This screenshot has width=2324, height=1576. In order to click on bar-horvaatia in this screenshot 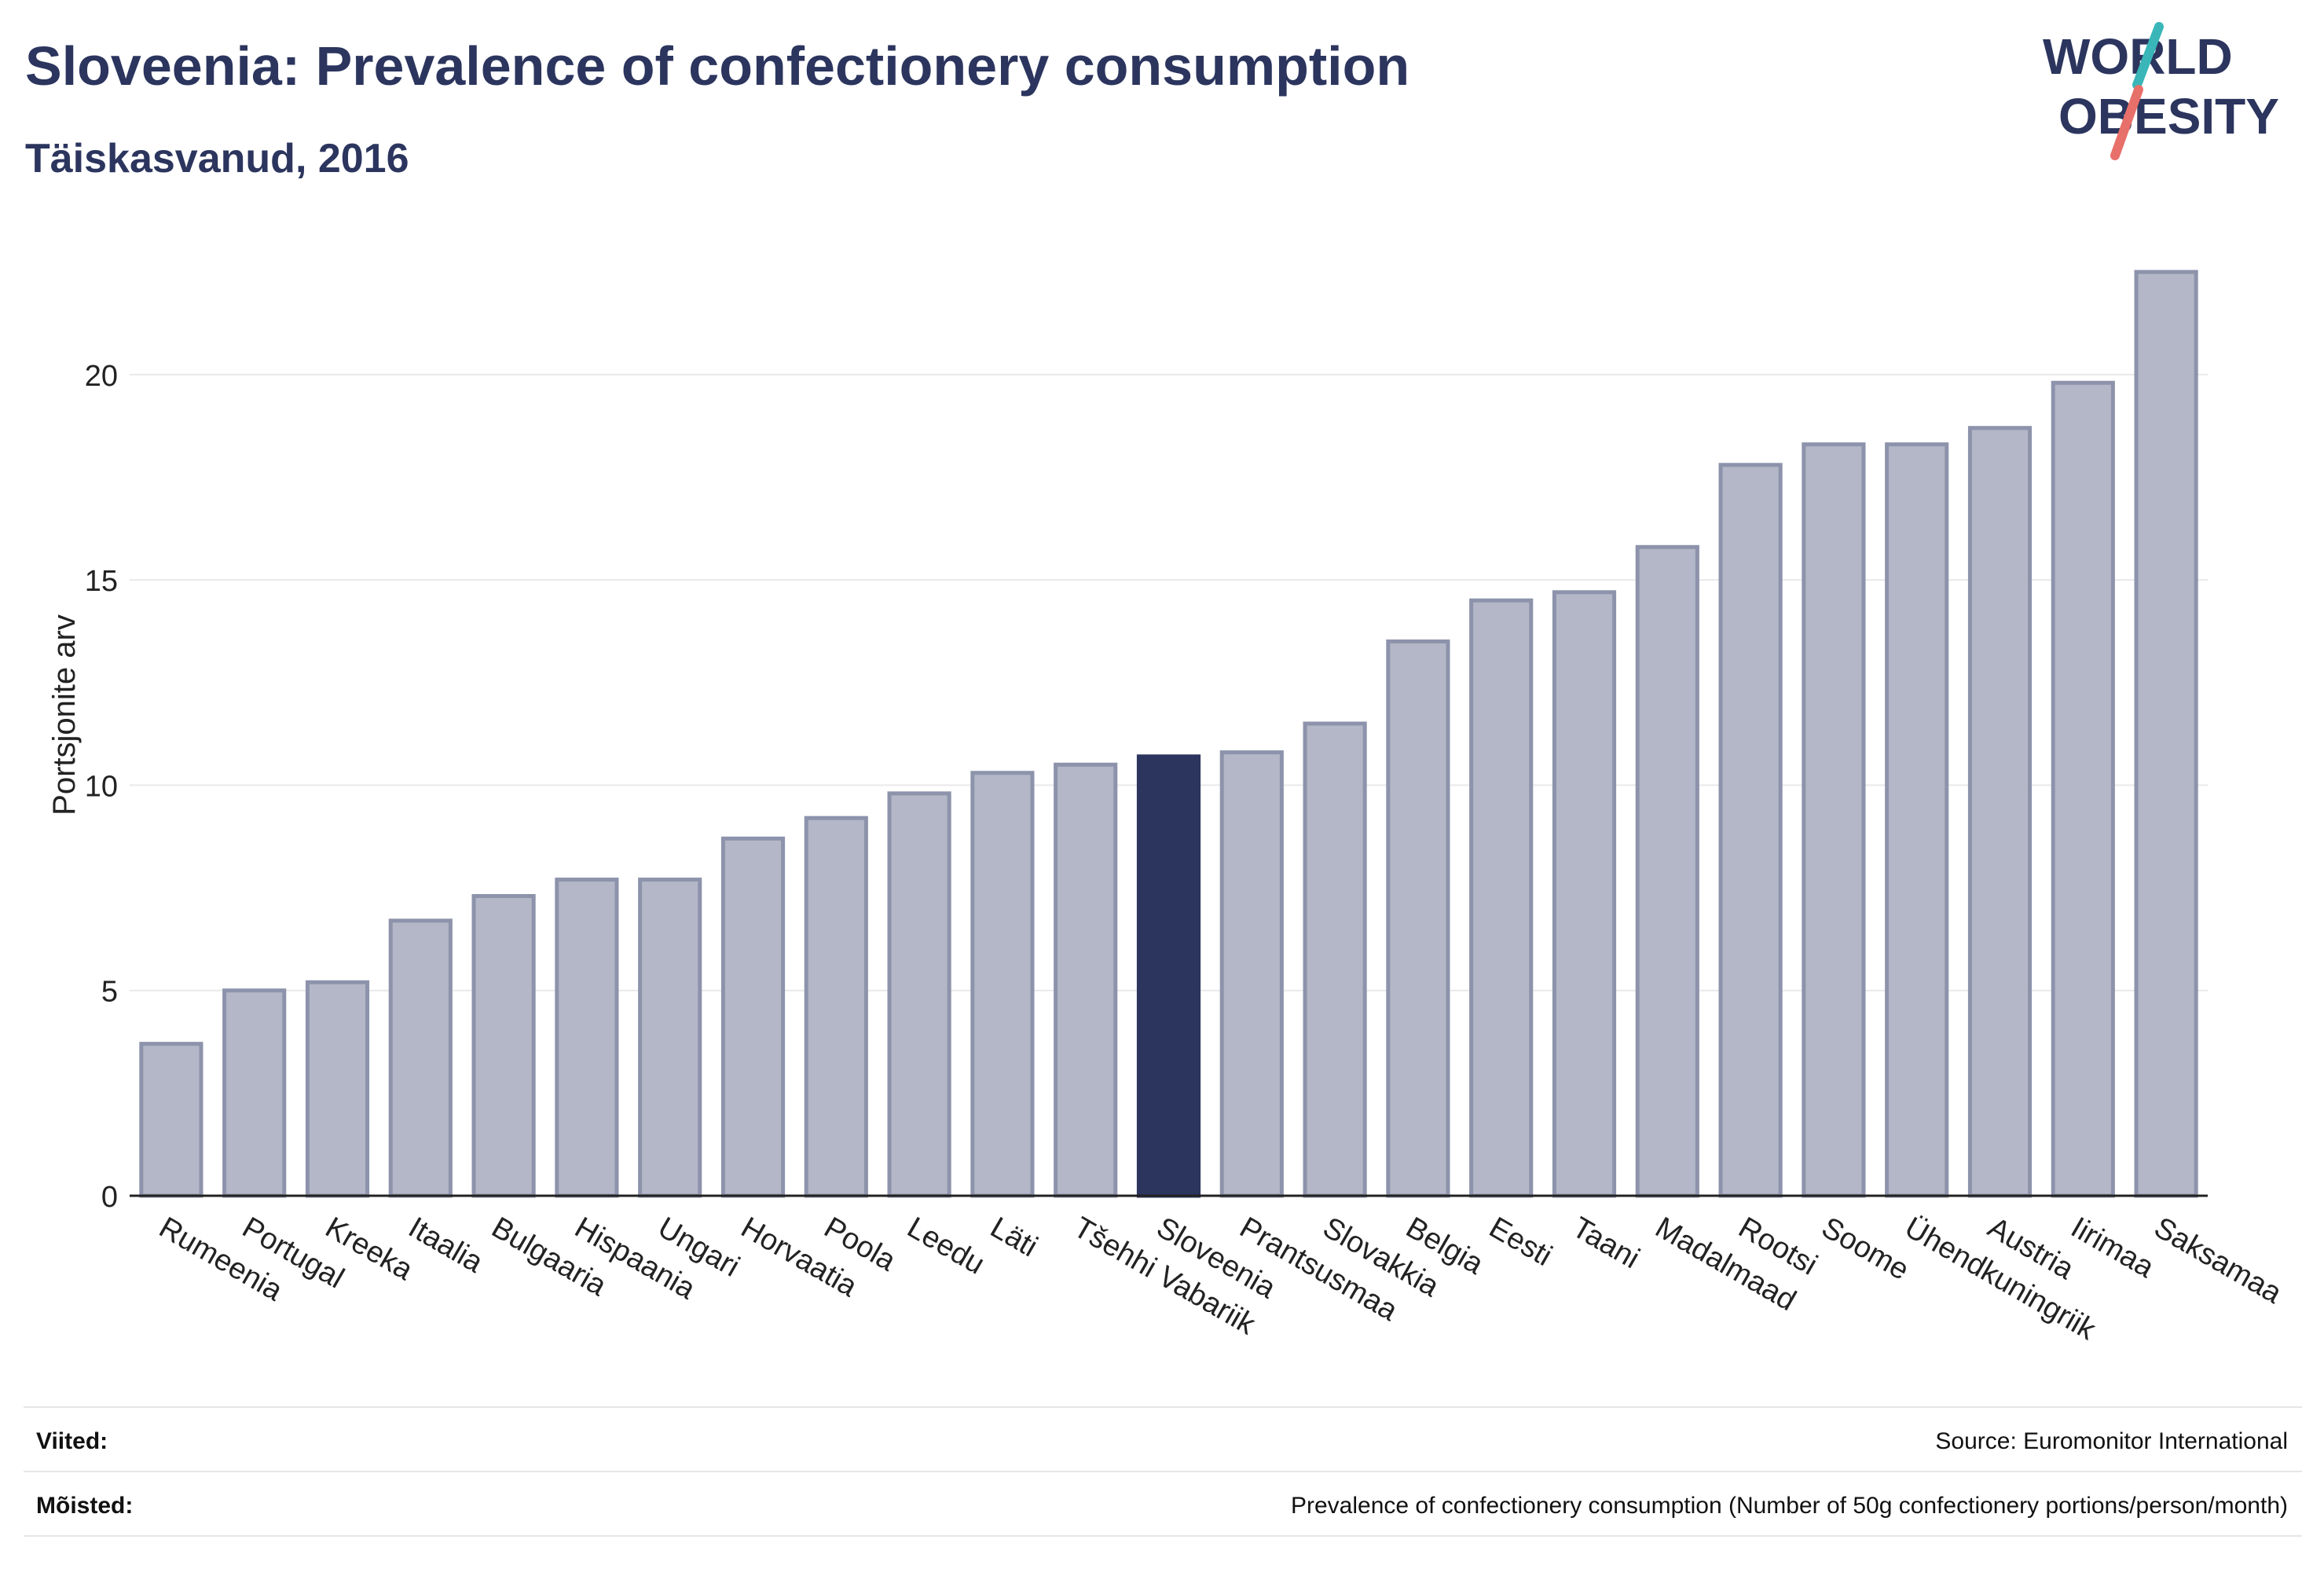, I will do `click(753, 1017)`.